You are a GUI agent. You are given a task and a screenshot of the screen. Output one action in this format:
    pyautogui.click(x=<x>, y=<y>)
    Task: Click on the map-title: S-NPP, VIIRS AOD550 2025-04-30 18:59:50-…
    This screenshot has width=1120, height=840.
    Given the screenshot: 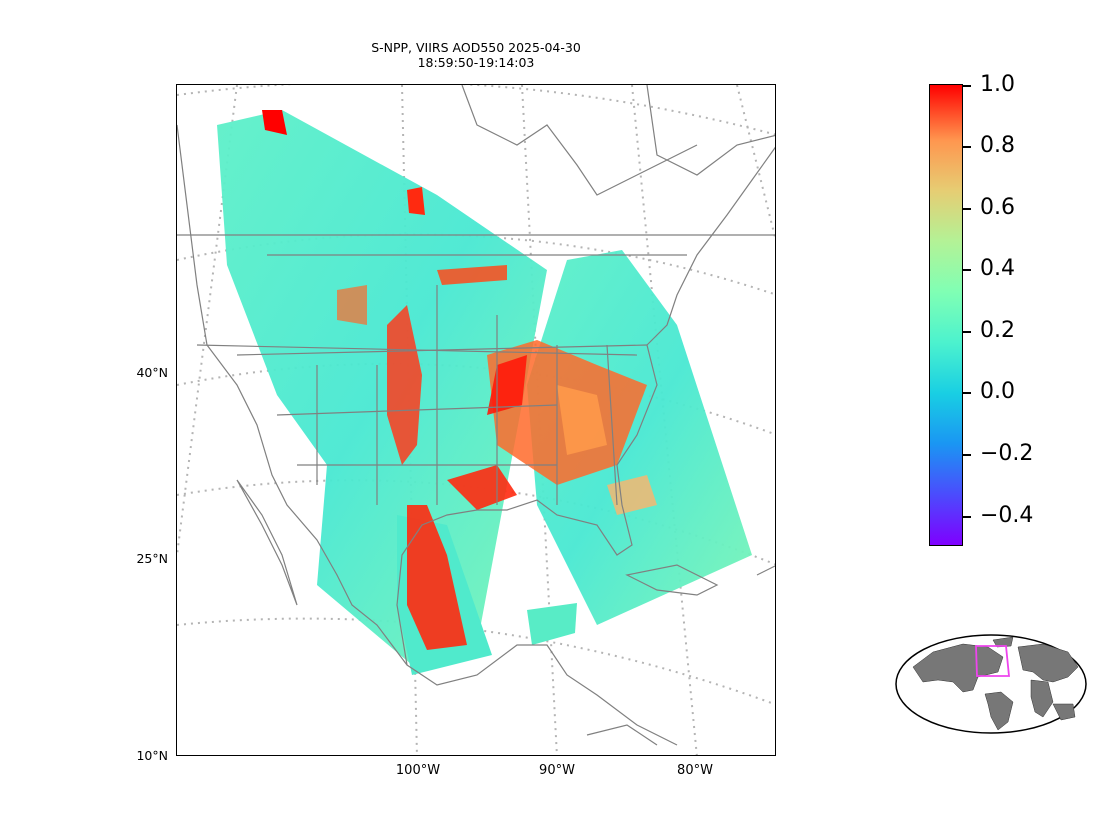 What is the action you would take?
    pyautogui.click(x=476, y=55)
    